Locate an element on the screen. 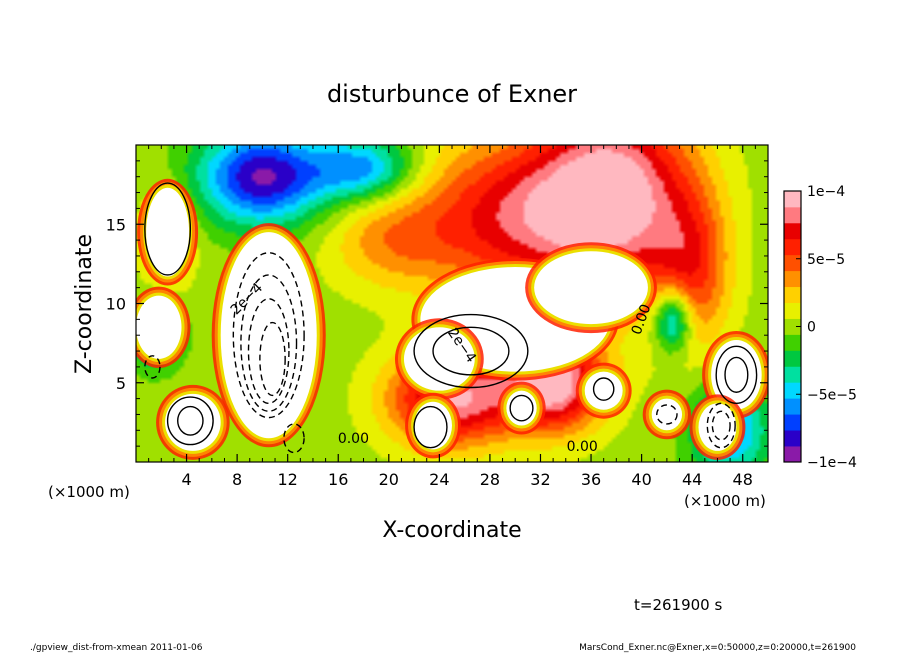 The width and height of the screenshot is (904, 654). y-tick-label: 10 is located at coordinates (116, 304).